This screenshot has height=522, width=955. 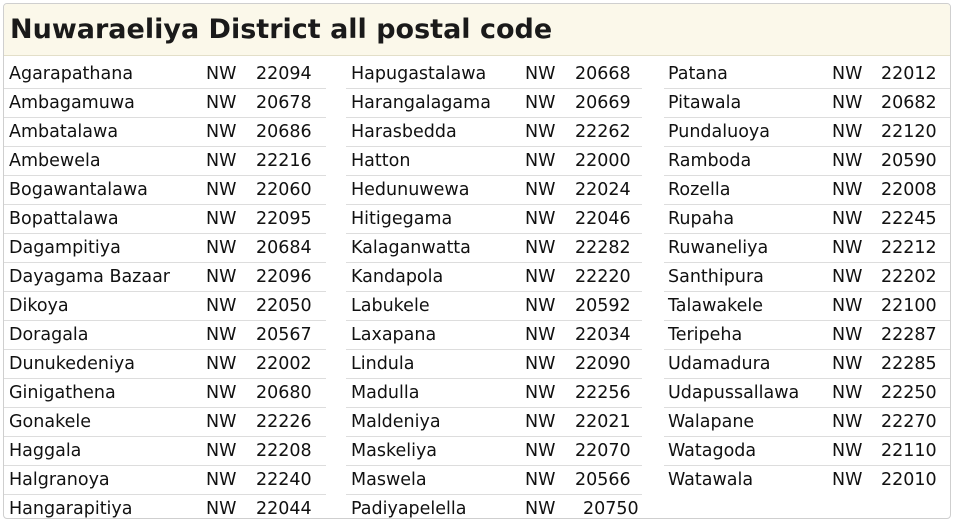 I want to click on list-item: Watawala NW 22010, so click(x=807, y=480).